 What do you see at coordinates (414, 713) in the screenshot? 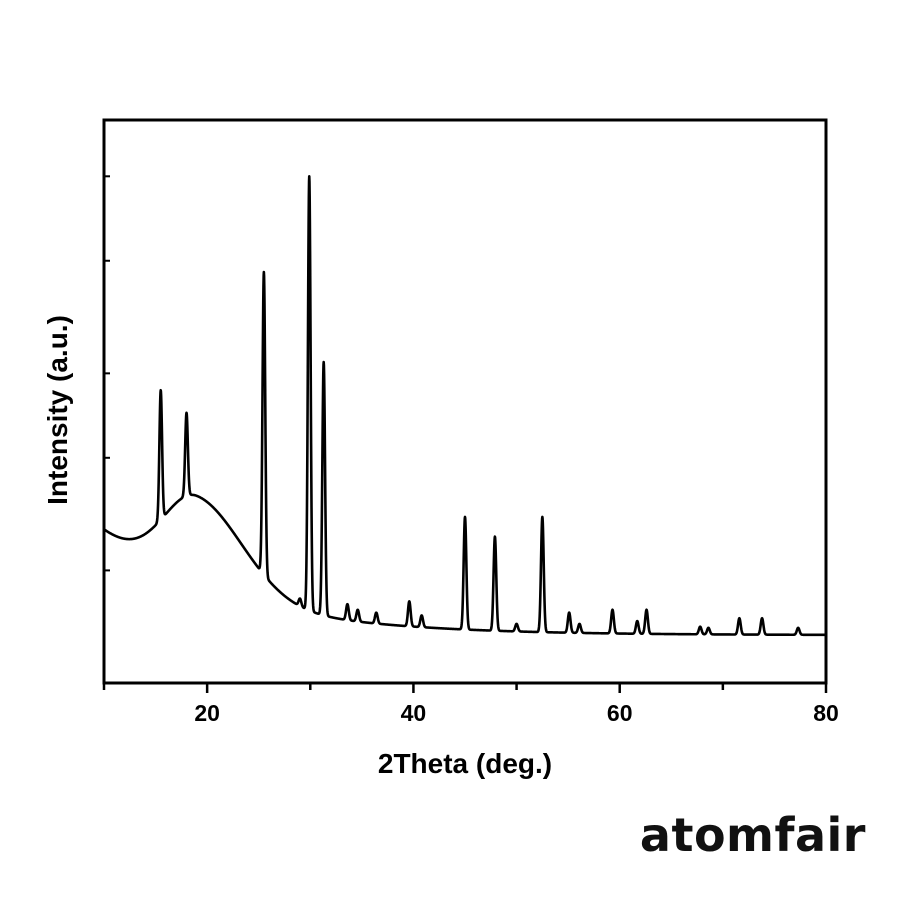
I see `x-tick-label: 40` at bounding box center [414, 713].